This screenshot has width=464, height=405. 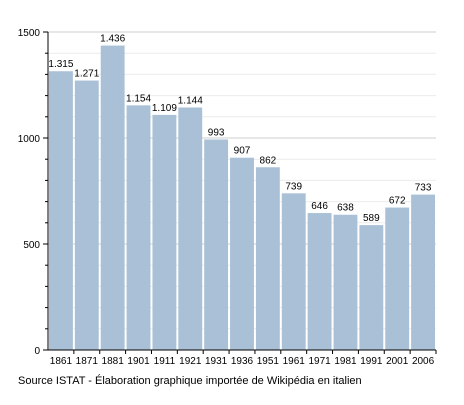 What do you see at coordinates (164, 108) in the screenshot?
I see `value-label-1911: 1.109` at bounding box center [164, 108].